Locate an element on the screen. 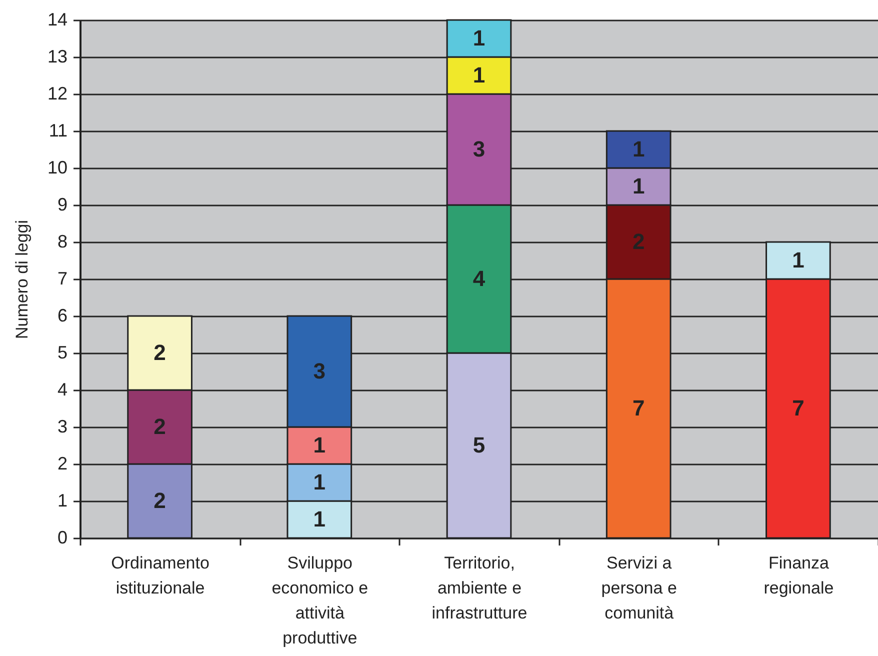 This screenshot has width=878, height=656. x-tick-label: Servizi a persona e comunità is located at coordinates (639, 588).